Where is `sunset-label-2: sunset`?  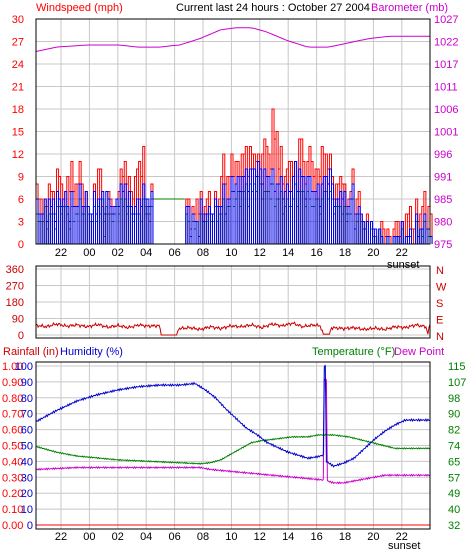 sunset-label-2: sunset is located at coordinates (404, 545).